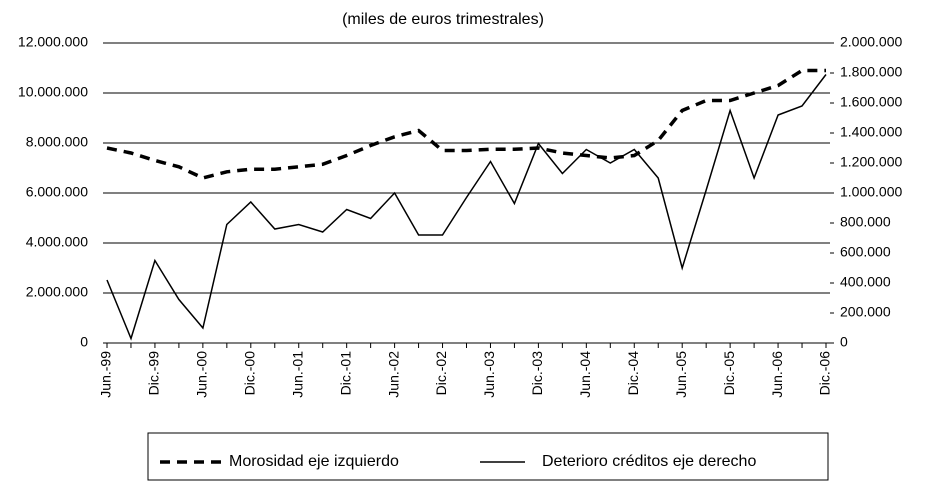 Image resolution: width=925 pixels, height=487 pixels. What do you see at coordinates (649, 461) in the screenshot?
I see `legend-label: Deterioro créditos eje derecho` at bounding box center [649, 461].